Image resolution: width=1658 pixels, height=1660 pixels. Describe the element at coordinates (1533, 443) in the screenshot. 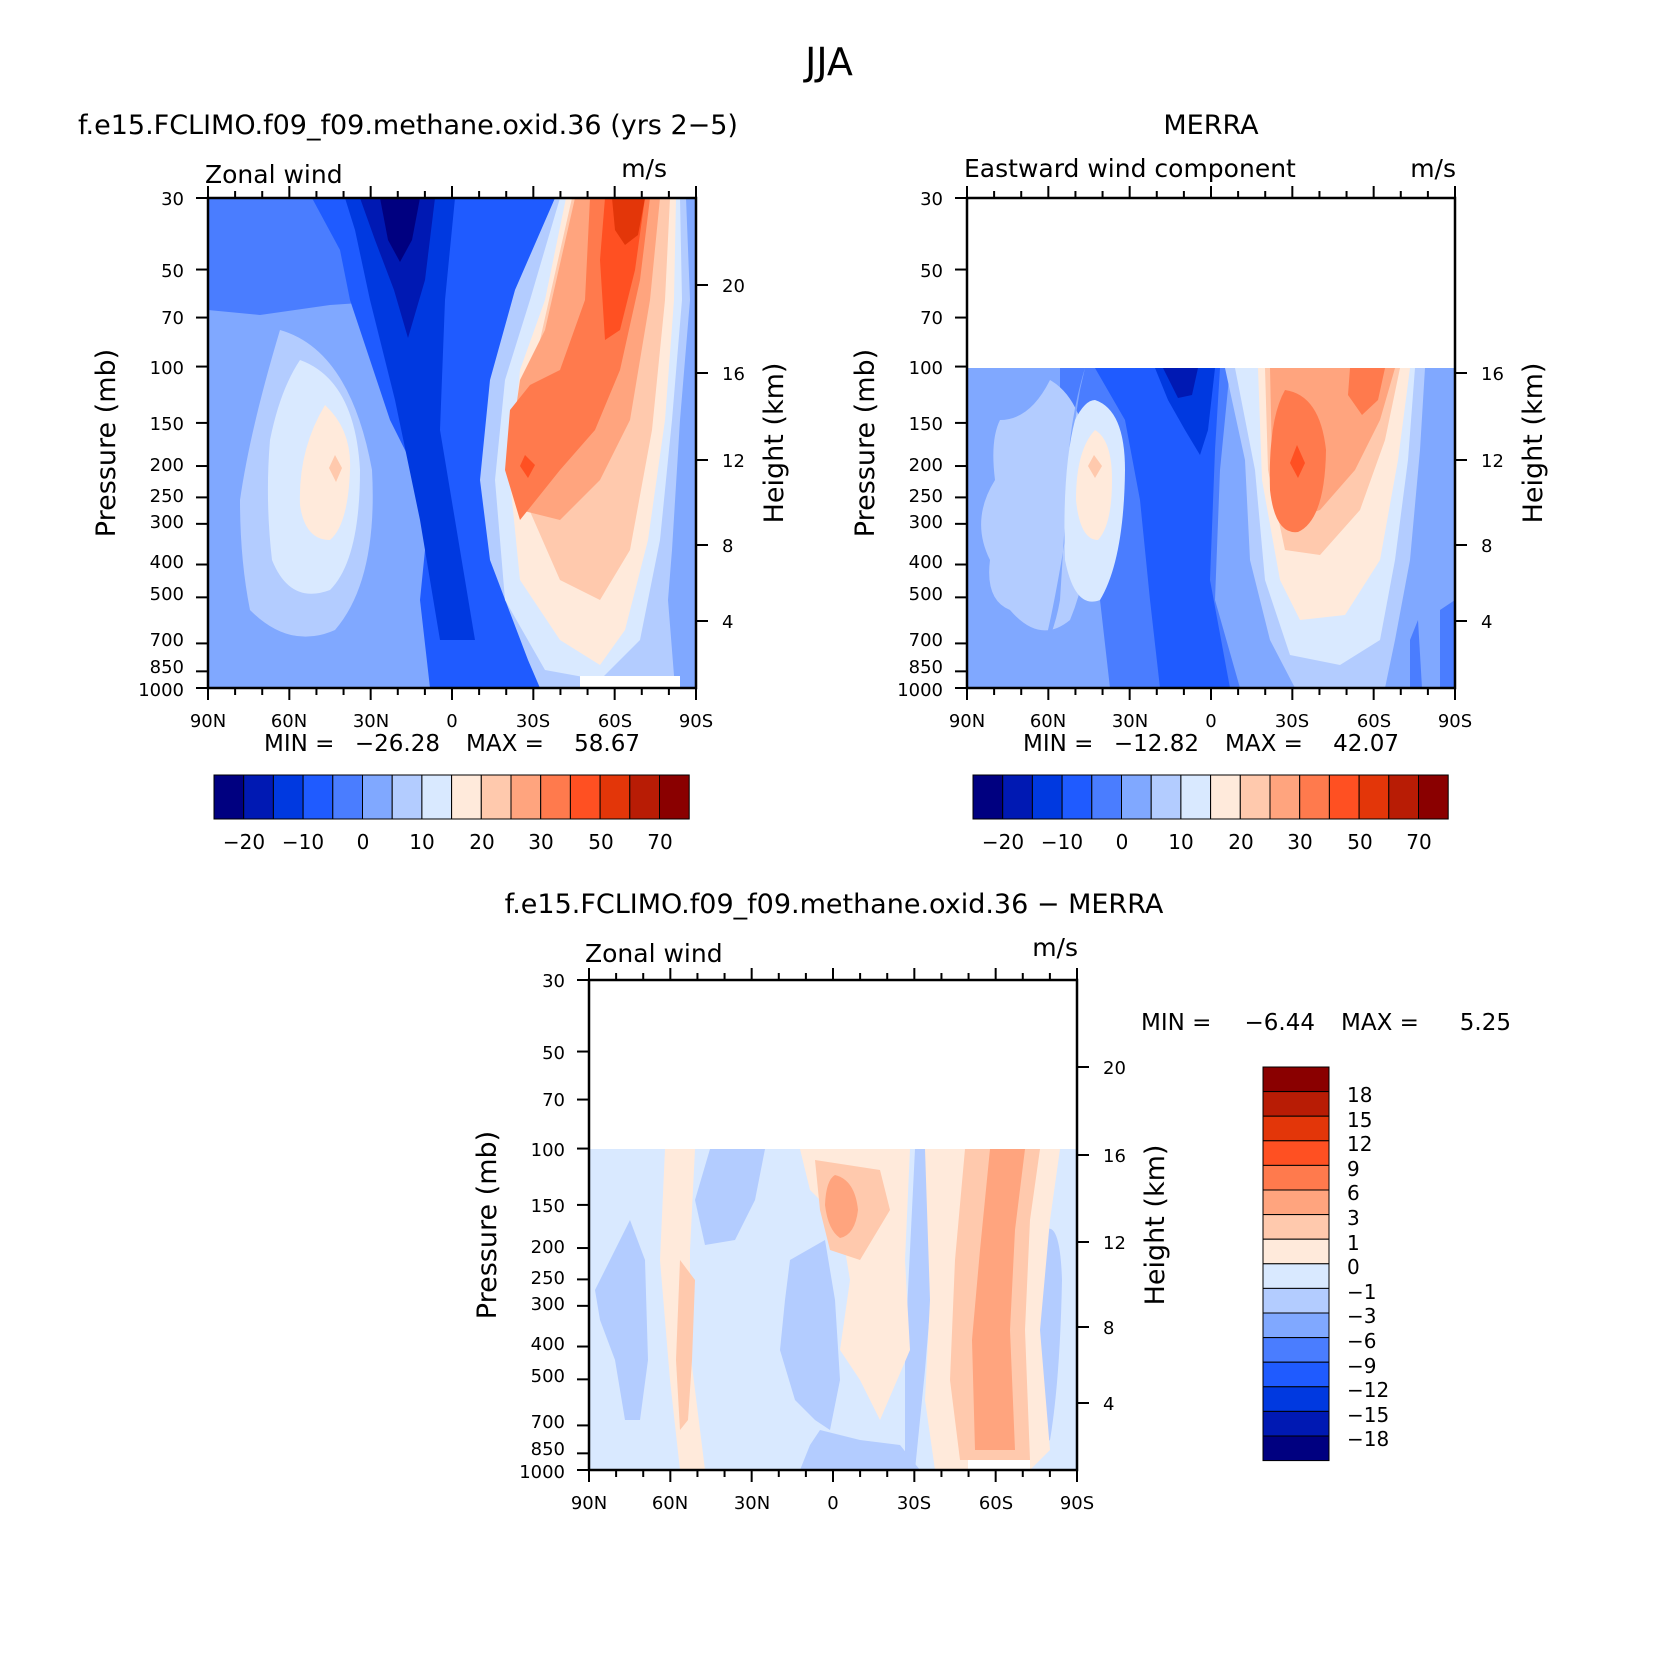

I see `panel-merra-y-right-axis-label: Height (km)` at that location.